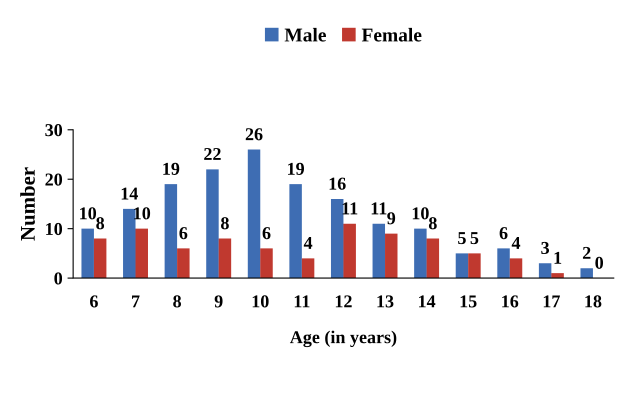 This screenshot has height=412, width=636. I want to click on x-tick-label: 8, so click(177, 301).